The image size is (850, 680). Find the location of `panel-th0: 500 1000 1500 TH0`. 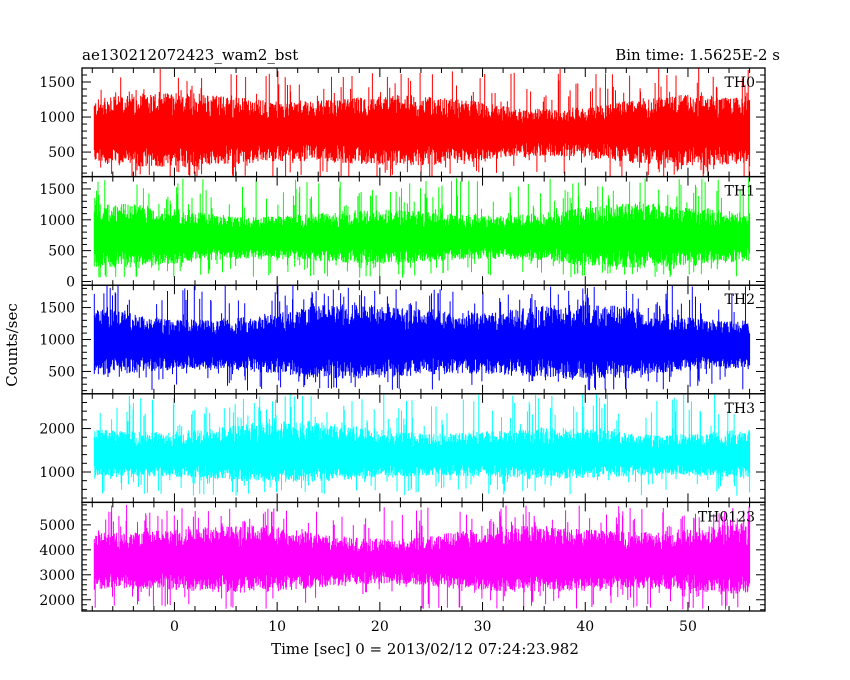

panel-th0: 500 1000 1500 TH0 is located at coordinates (402, 122).